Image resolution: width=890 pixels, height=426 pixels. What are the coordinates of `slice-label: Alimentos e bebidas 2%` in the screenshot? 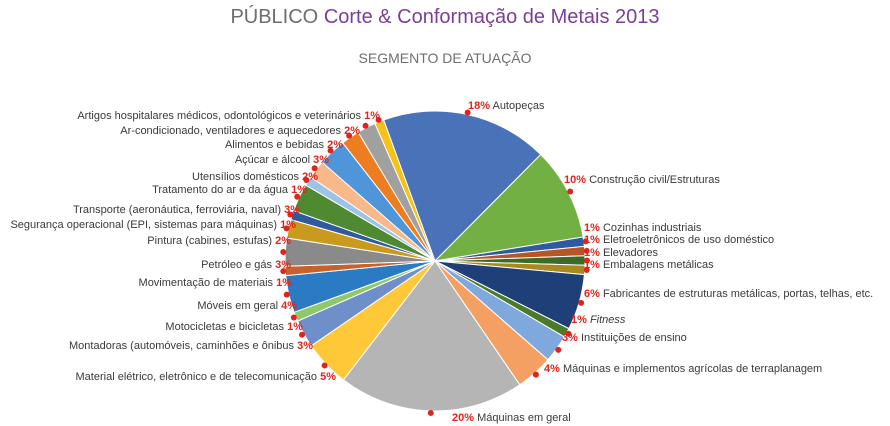 It's located at (284, 145).